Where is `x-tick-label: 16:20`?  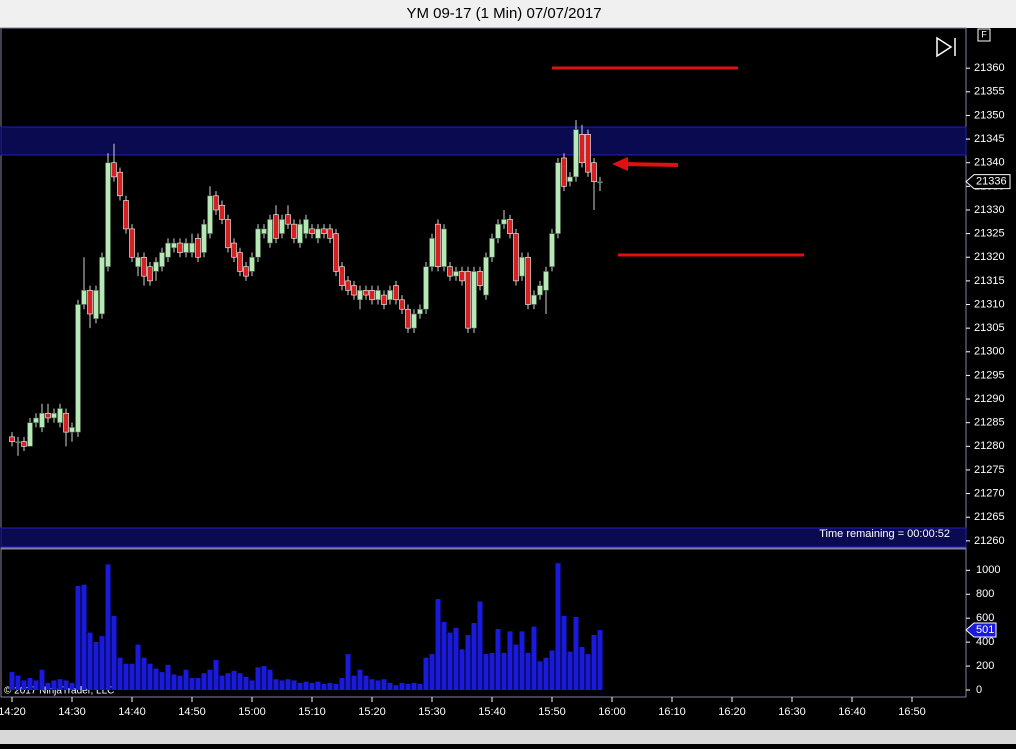 x-tick-label: 16:20 is located at coordinates (732, 712).